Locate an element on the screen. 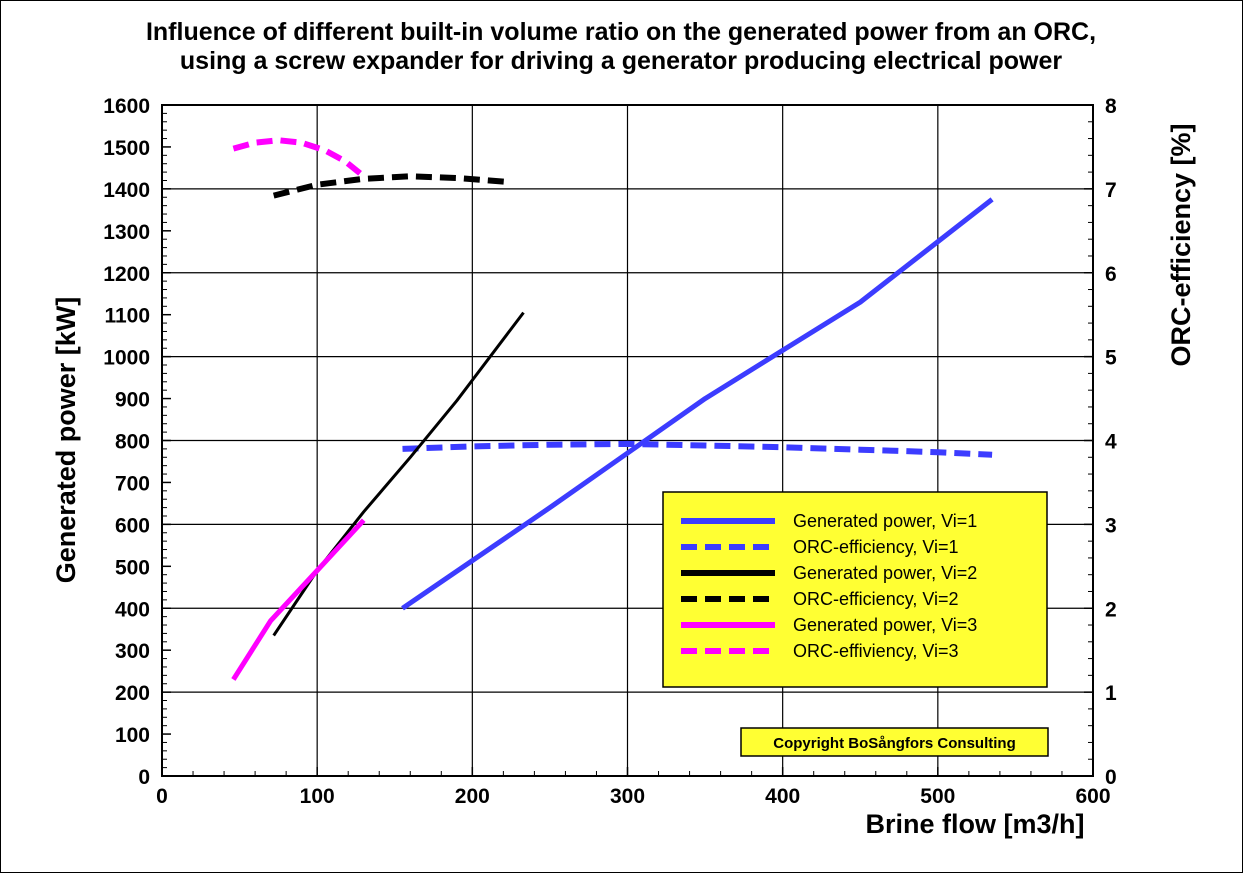 This screenshot has height=873, width=1243. y2-tick-label: 8 is located at coordinates (1111, 106).